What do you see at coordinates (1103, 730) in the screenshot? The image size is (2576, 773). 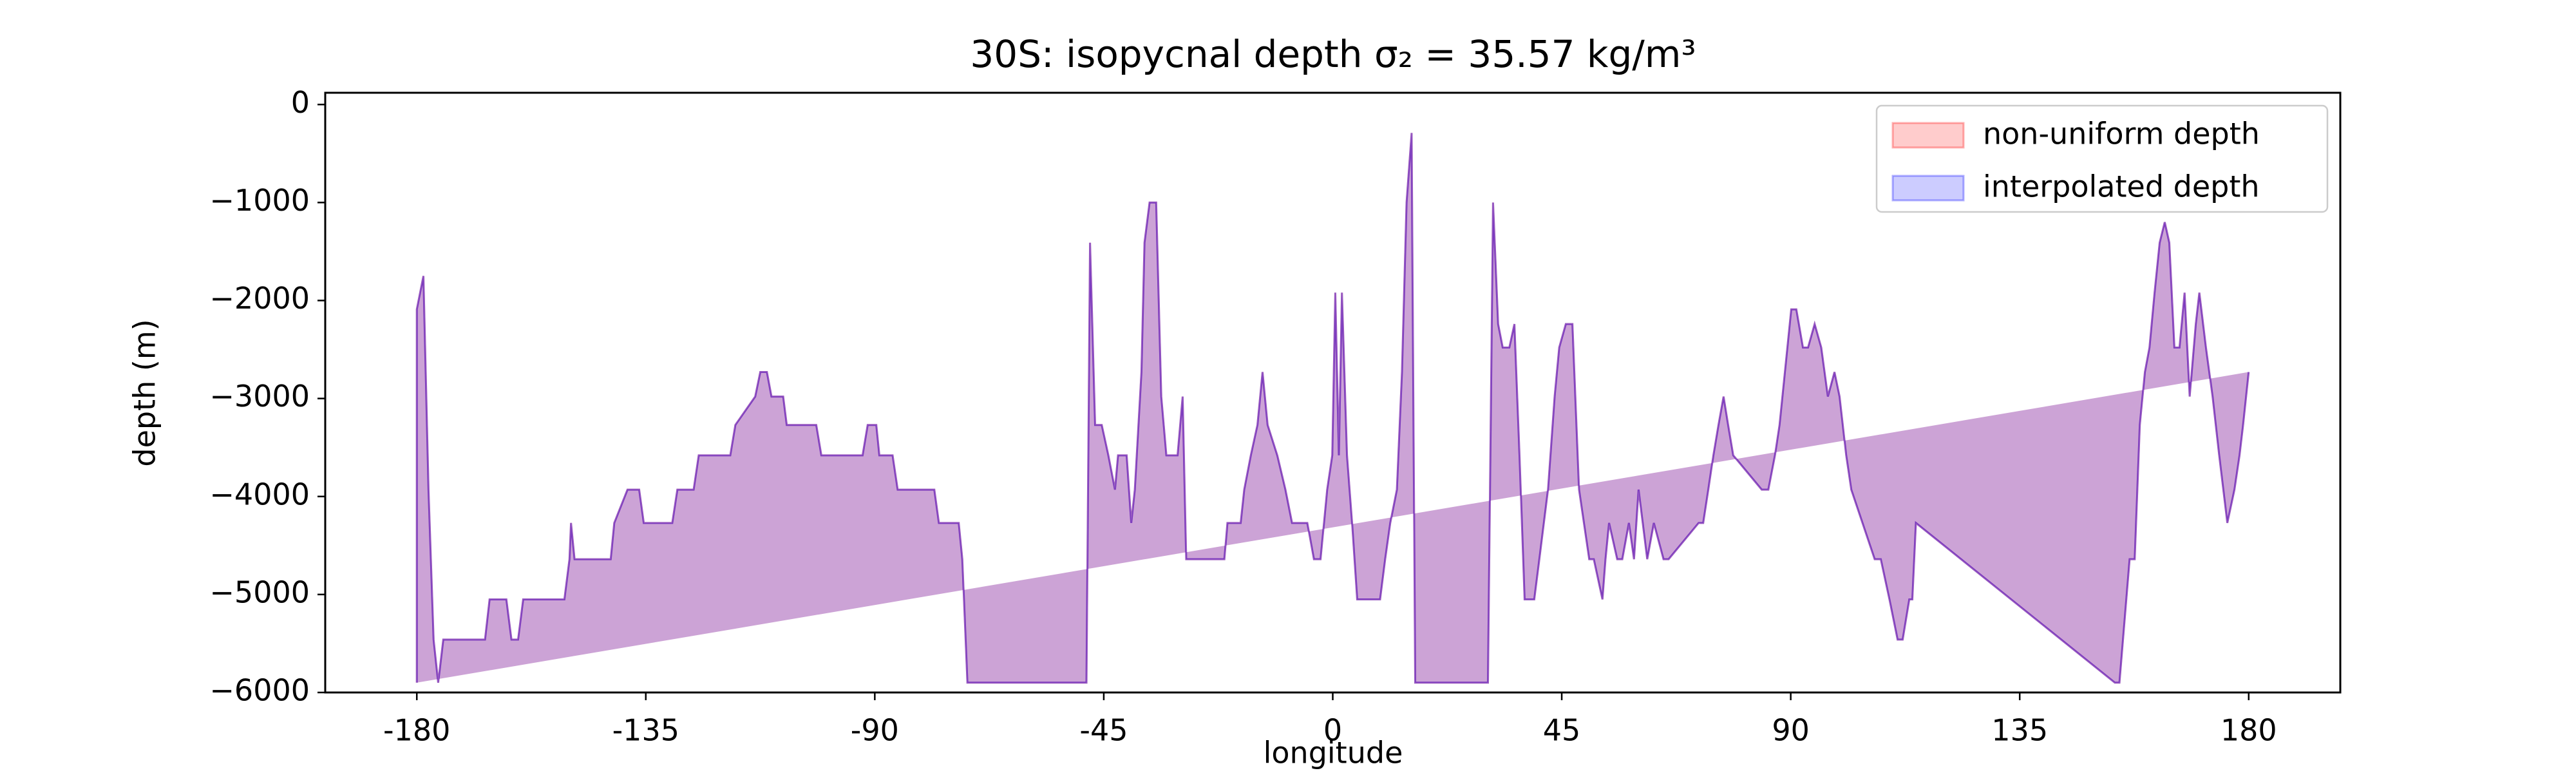 I see `x-tick-label: -45` at bounding box center [1103, 730].